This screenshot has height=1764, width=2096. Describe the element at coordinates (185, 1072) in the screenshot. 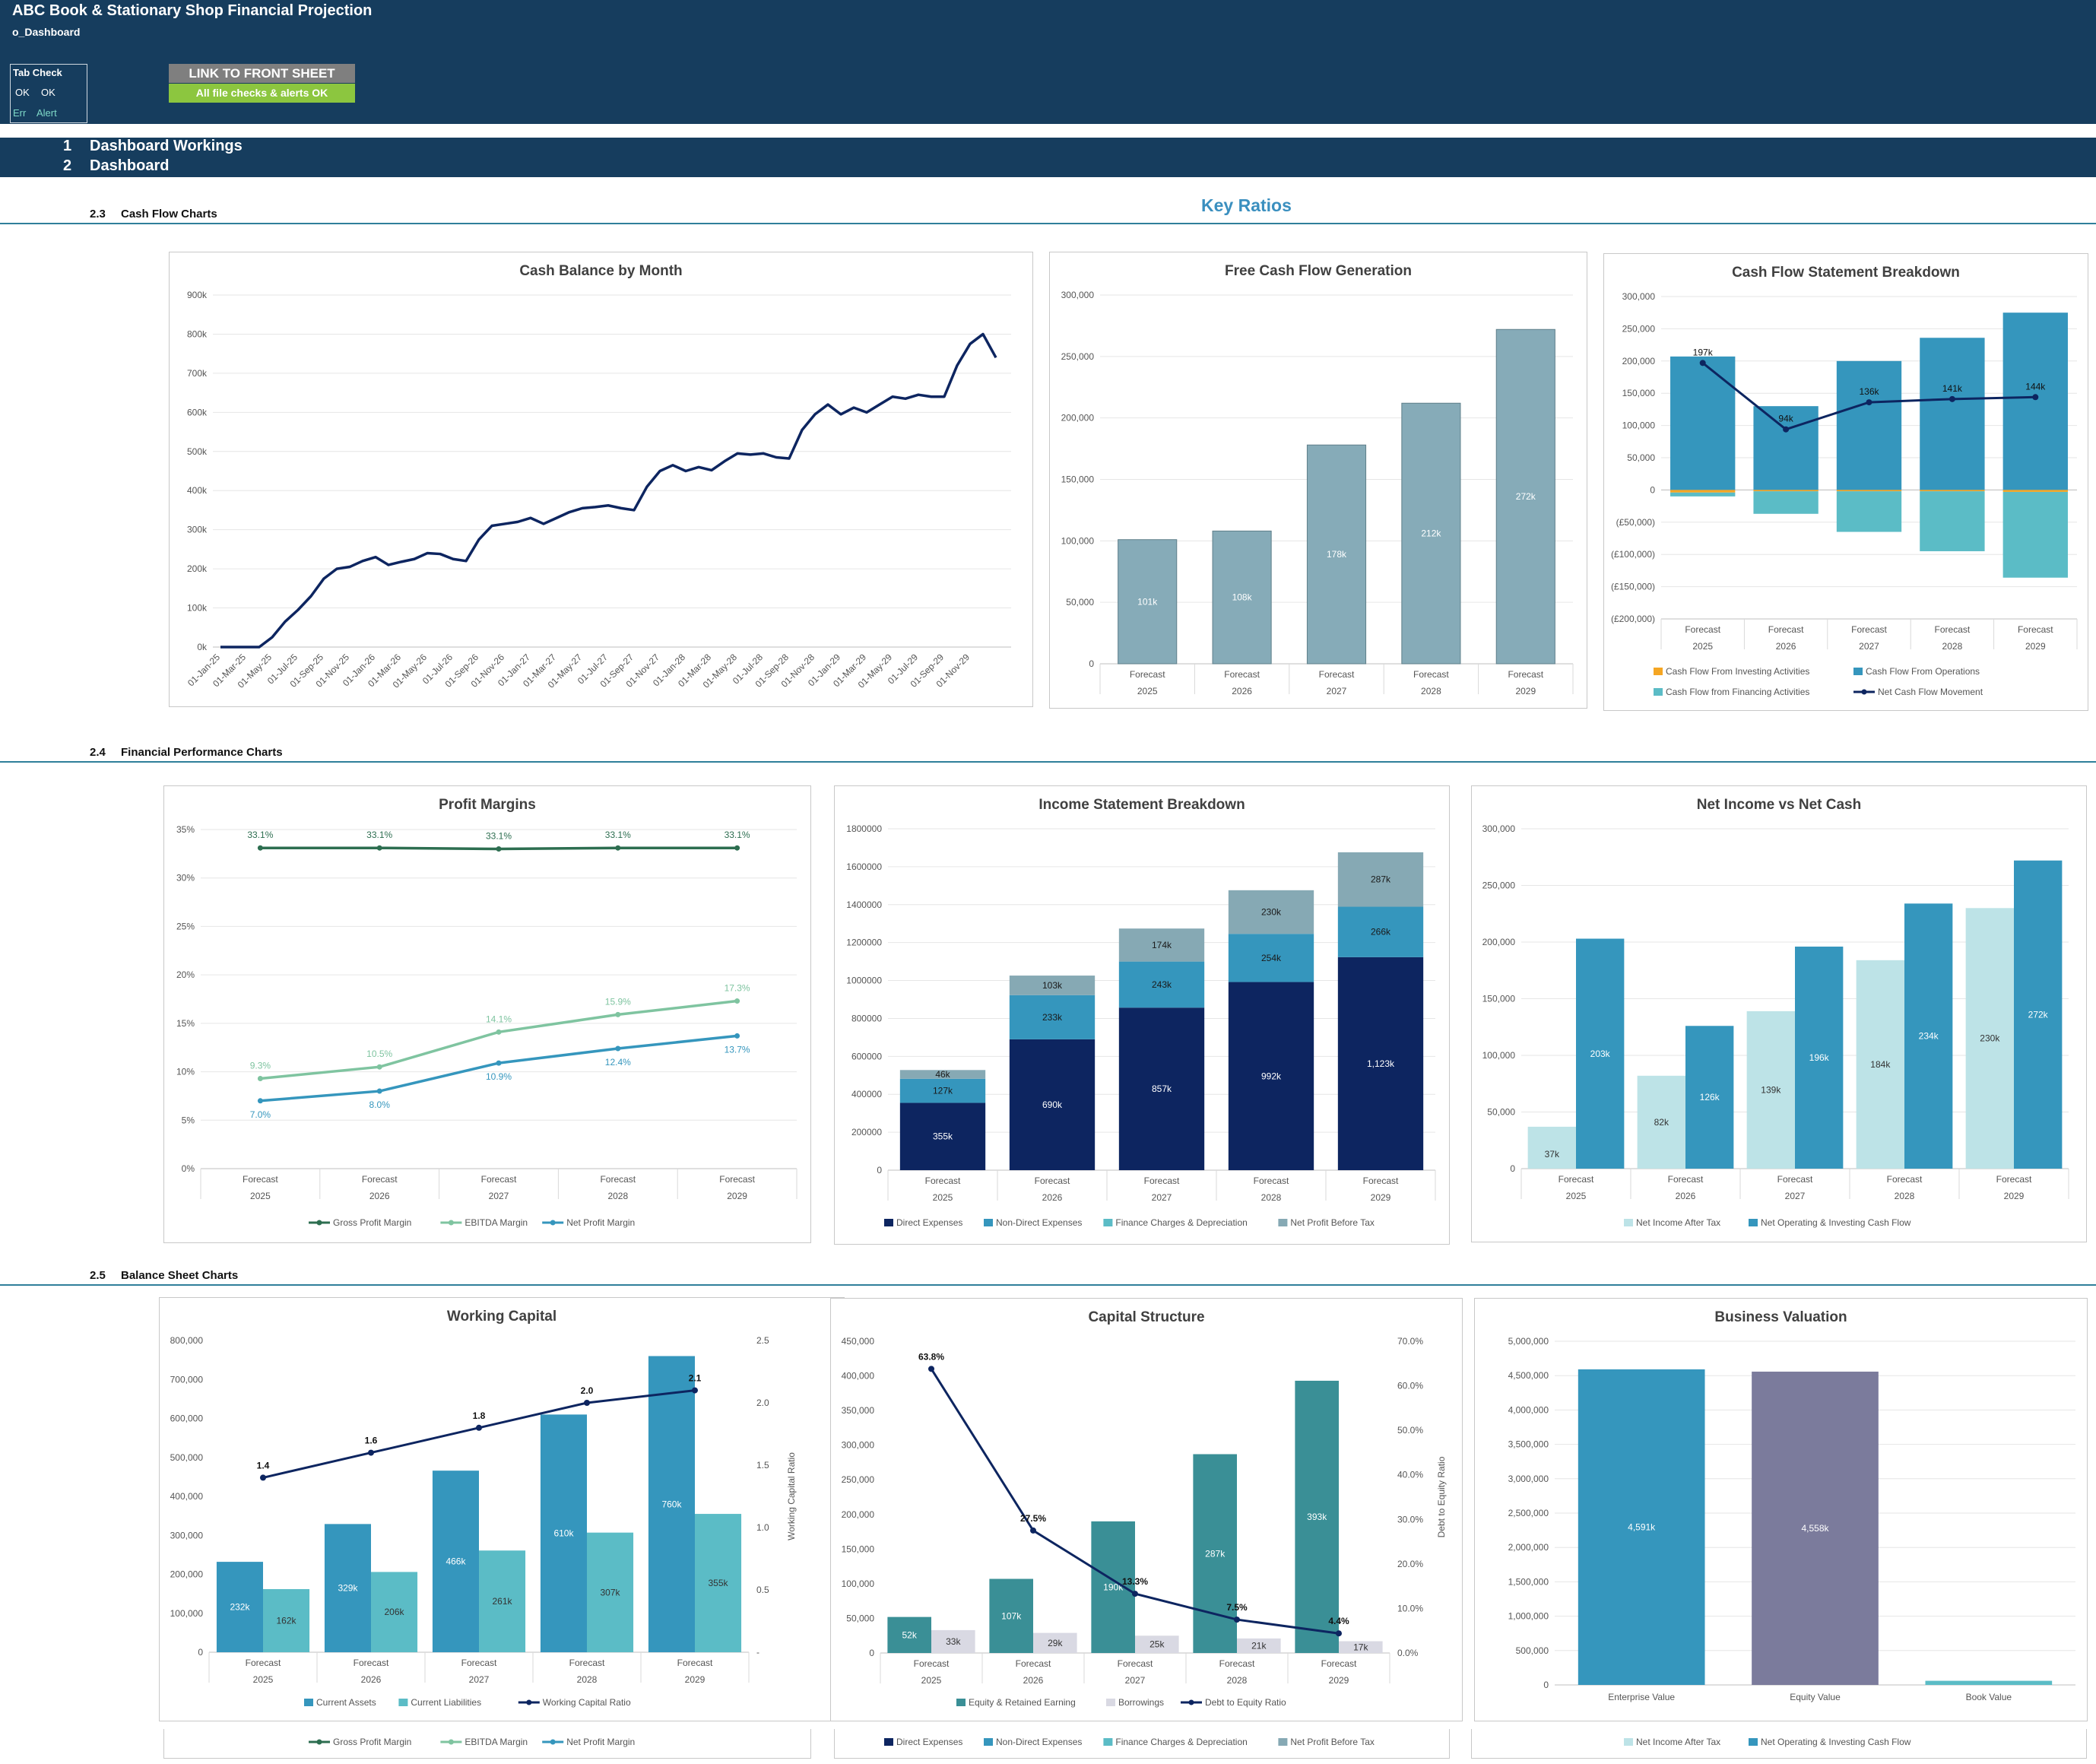

I see `y-tick-label: 10%` at that location.